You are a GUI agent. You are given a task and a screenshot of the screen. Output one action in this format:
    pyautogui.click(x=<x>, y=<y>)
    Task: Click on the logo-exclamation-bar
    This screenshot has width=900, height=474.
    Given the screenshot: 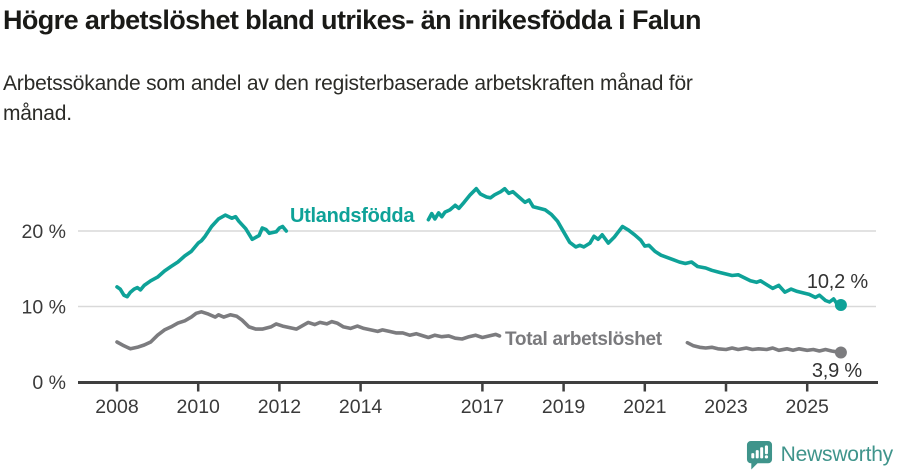 What is the action you would take?
    pyautogui.click(x=766, y=450)
    